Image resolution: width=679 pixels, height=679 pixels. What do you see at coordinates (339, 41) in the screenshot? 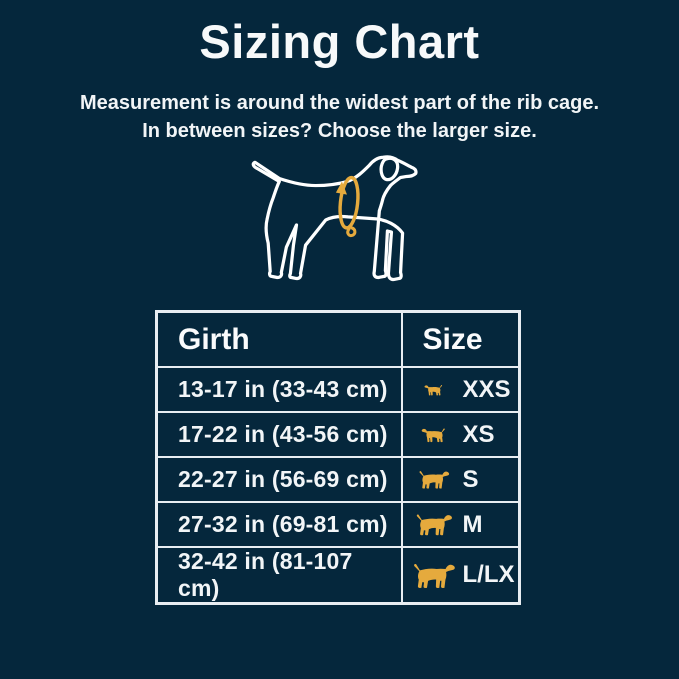
I see `page-title: Sizing Chart` at bounding box center [339, 41].